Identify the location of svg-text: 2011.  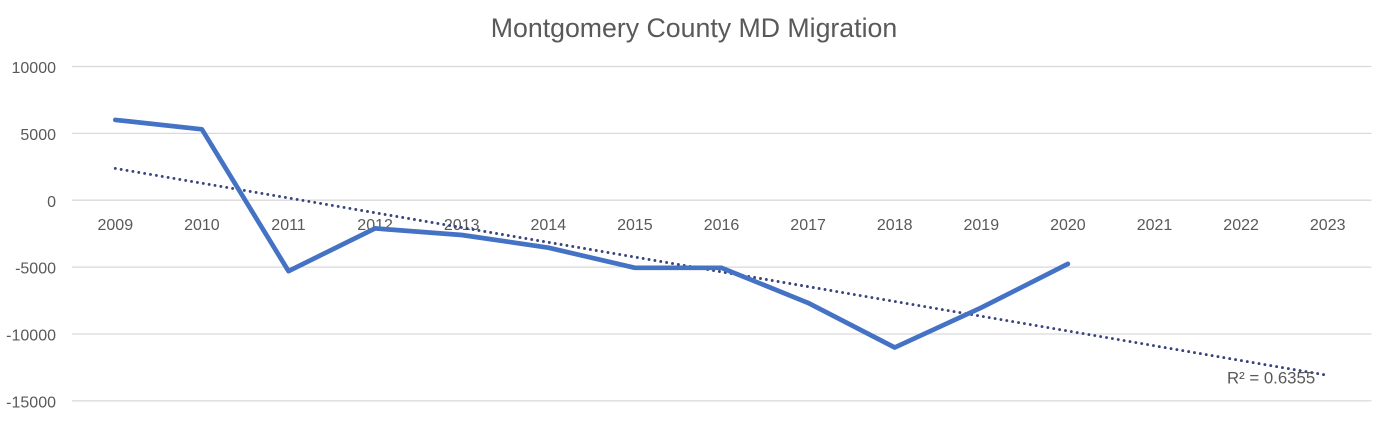
(288, 225).